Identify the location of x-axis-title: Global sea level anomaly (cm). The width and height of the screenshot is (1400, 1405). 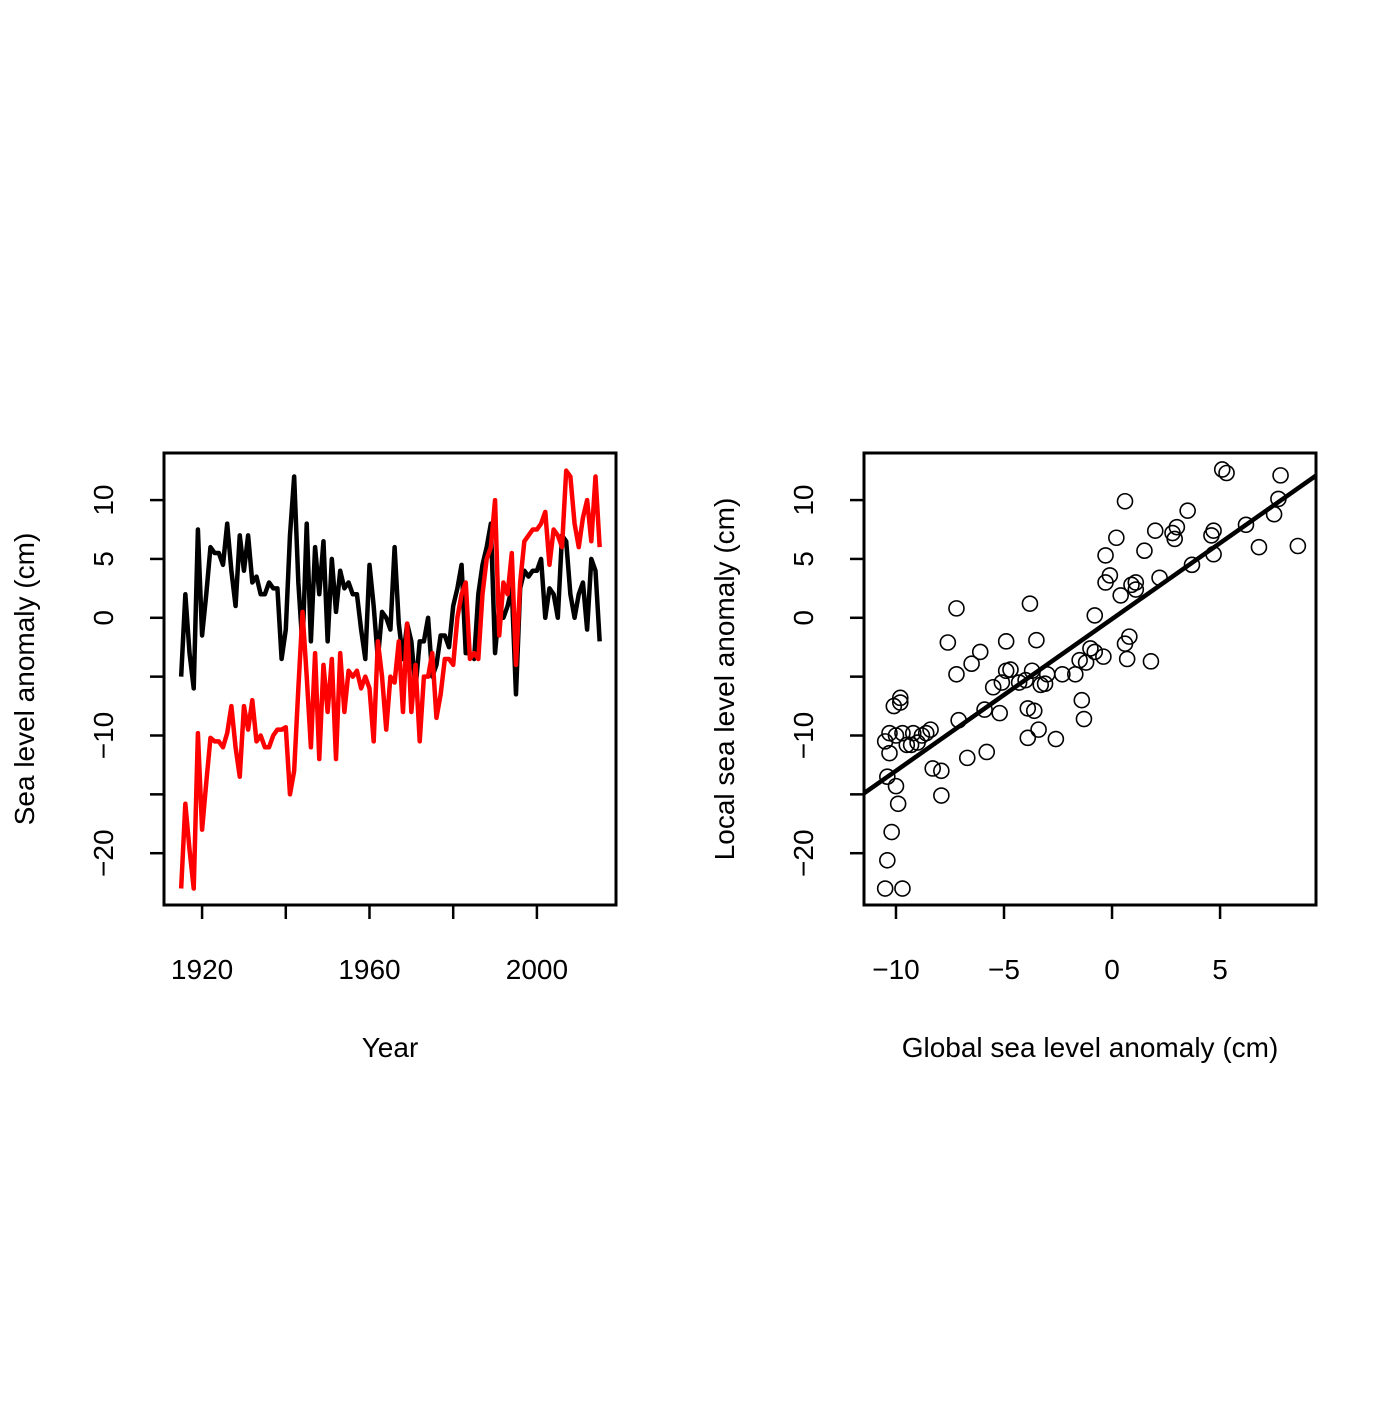
(1090, 1047).